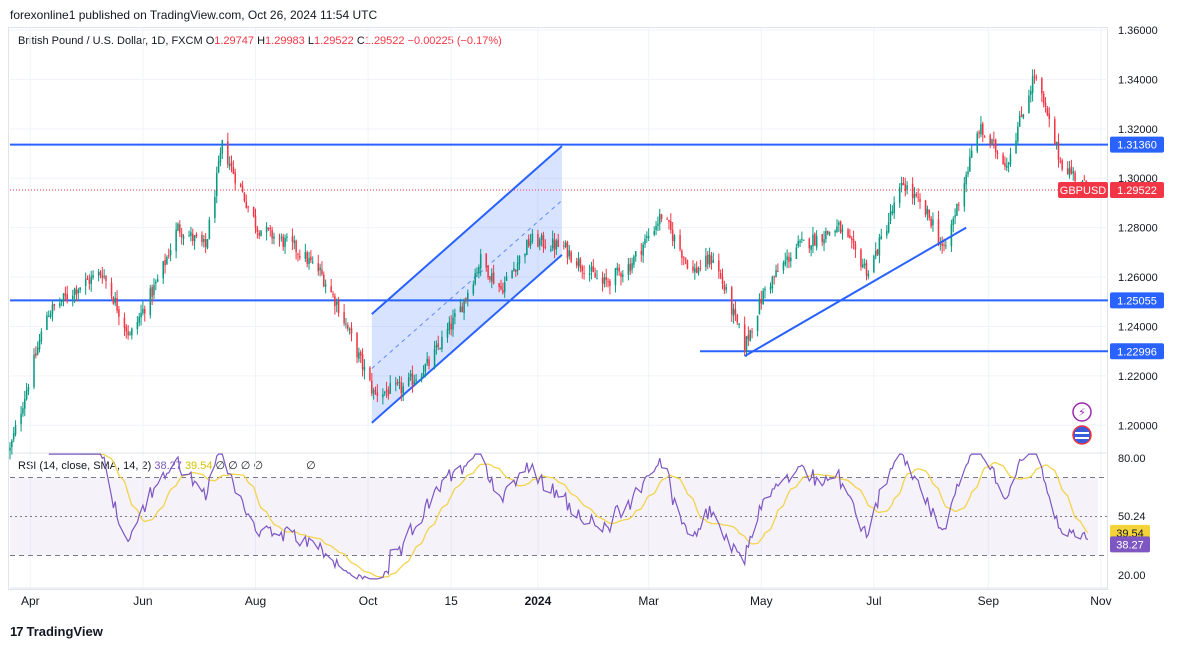  What do you see at coordinates (198, 466) in the screenshot?
I see `rsi-legend-sma: 39.54` at bounding box center [198, 466].